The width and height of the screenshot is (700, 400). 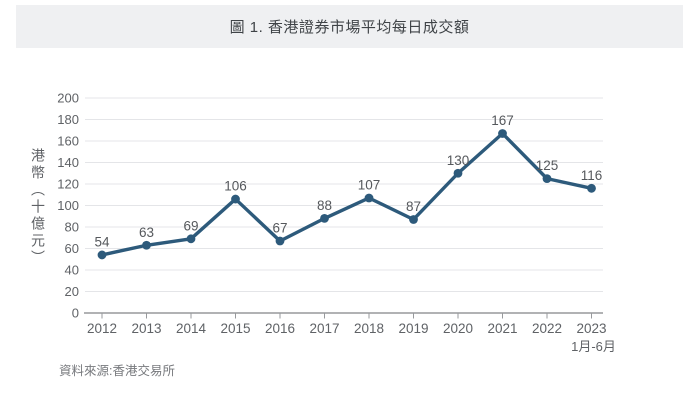 What do you see at coordinates (102, 328) in the screenshot?
I see `x-tick-label: 2012` at bounding box center [102, 328].